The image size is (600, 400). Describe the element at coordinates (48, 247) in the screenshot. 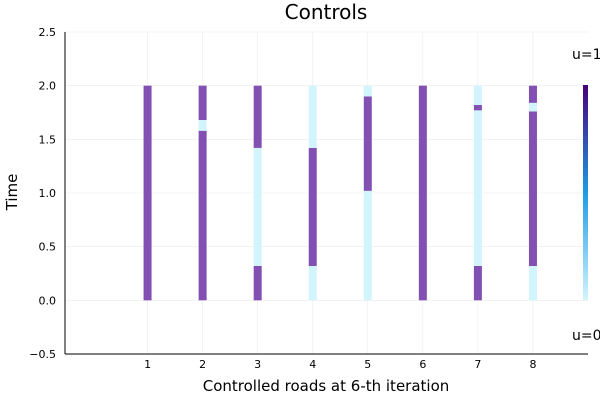

I see `y-tick-label: 0.5` at that location.